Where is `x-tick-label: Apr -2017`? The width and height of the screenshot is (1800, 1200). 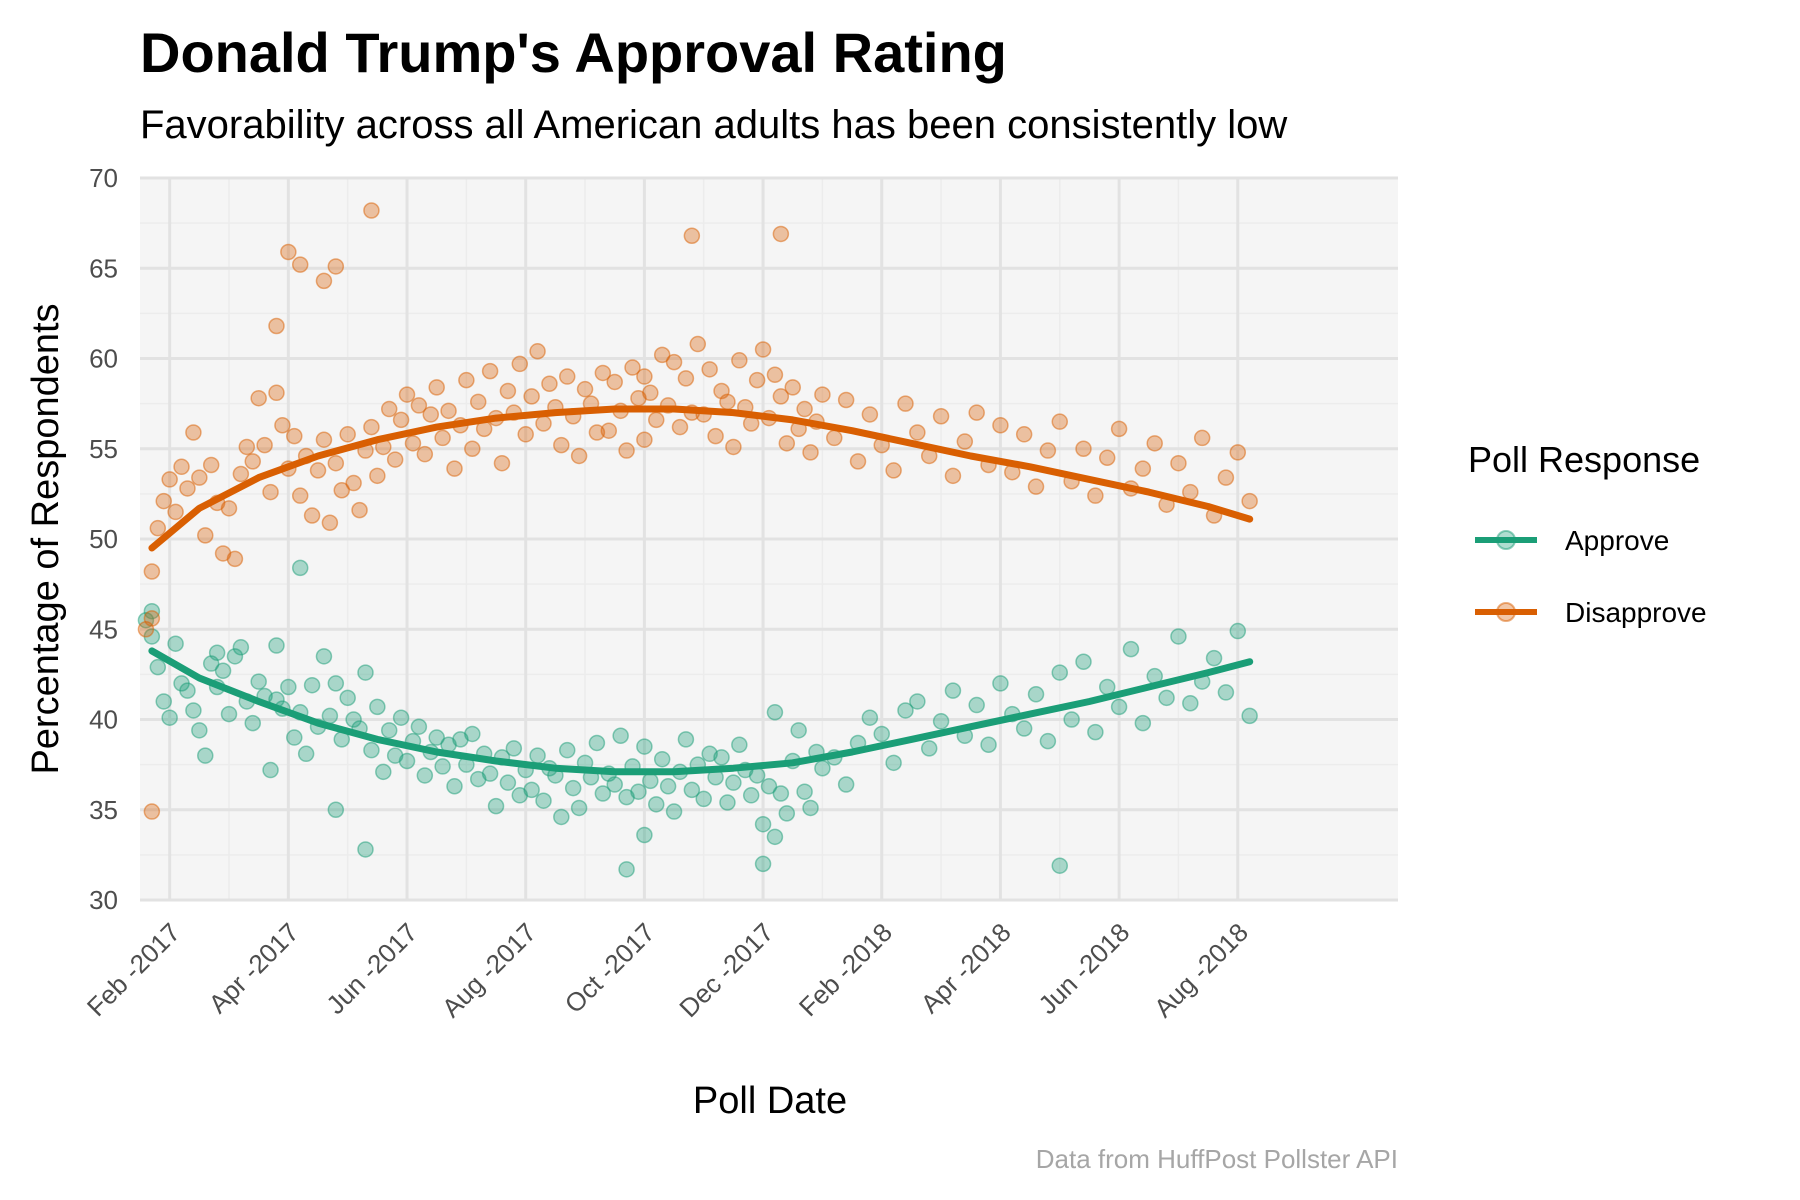
x-tick-label: Apr -2017 is located at coordinates (254, 968).